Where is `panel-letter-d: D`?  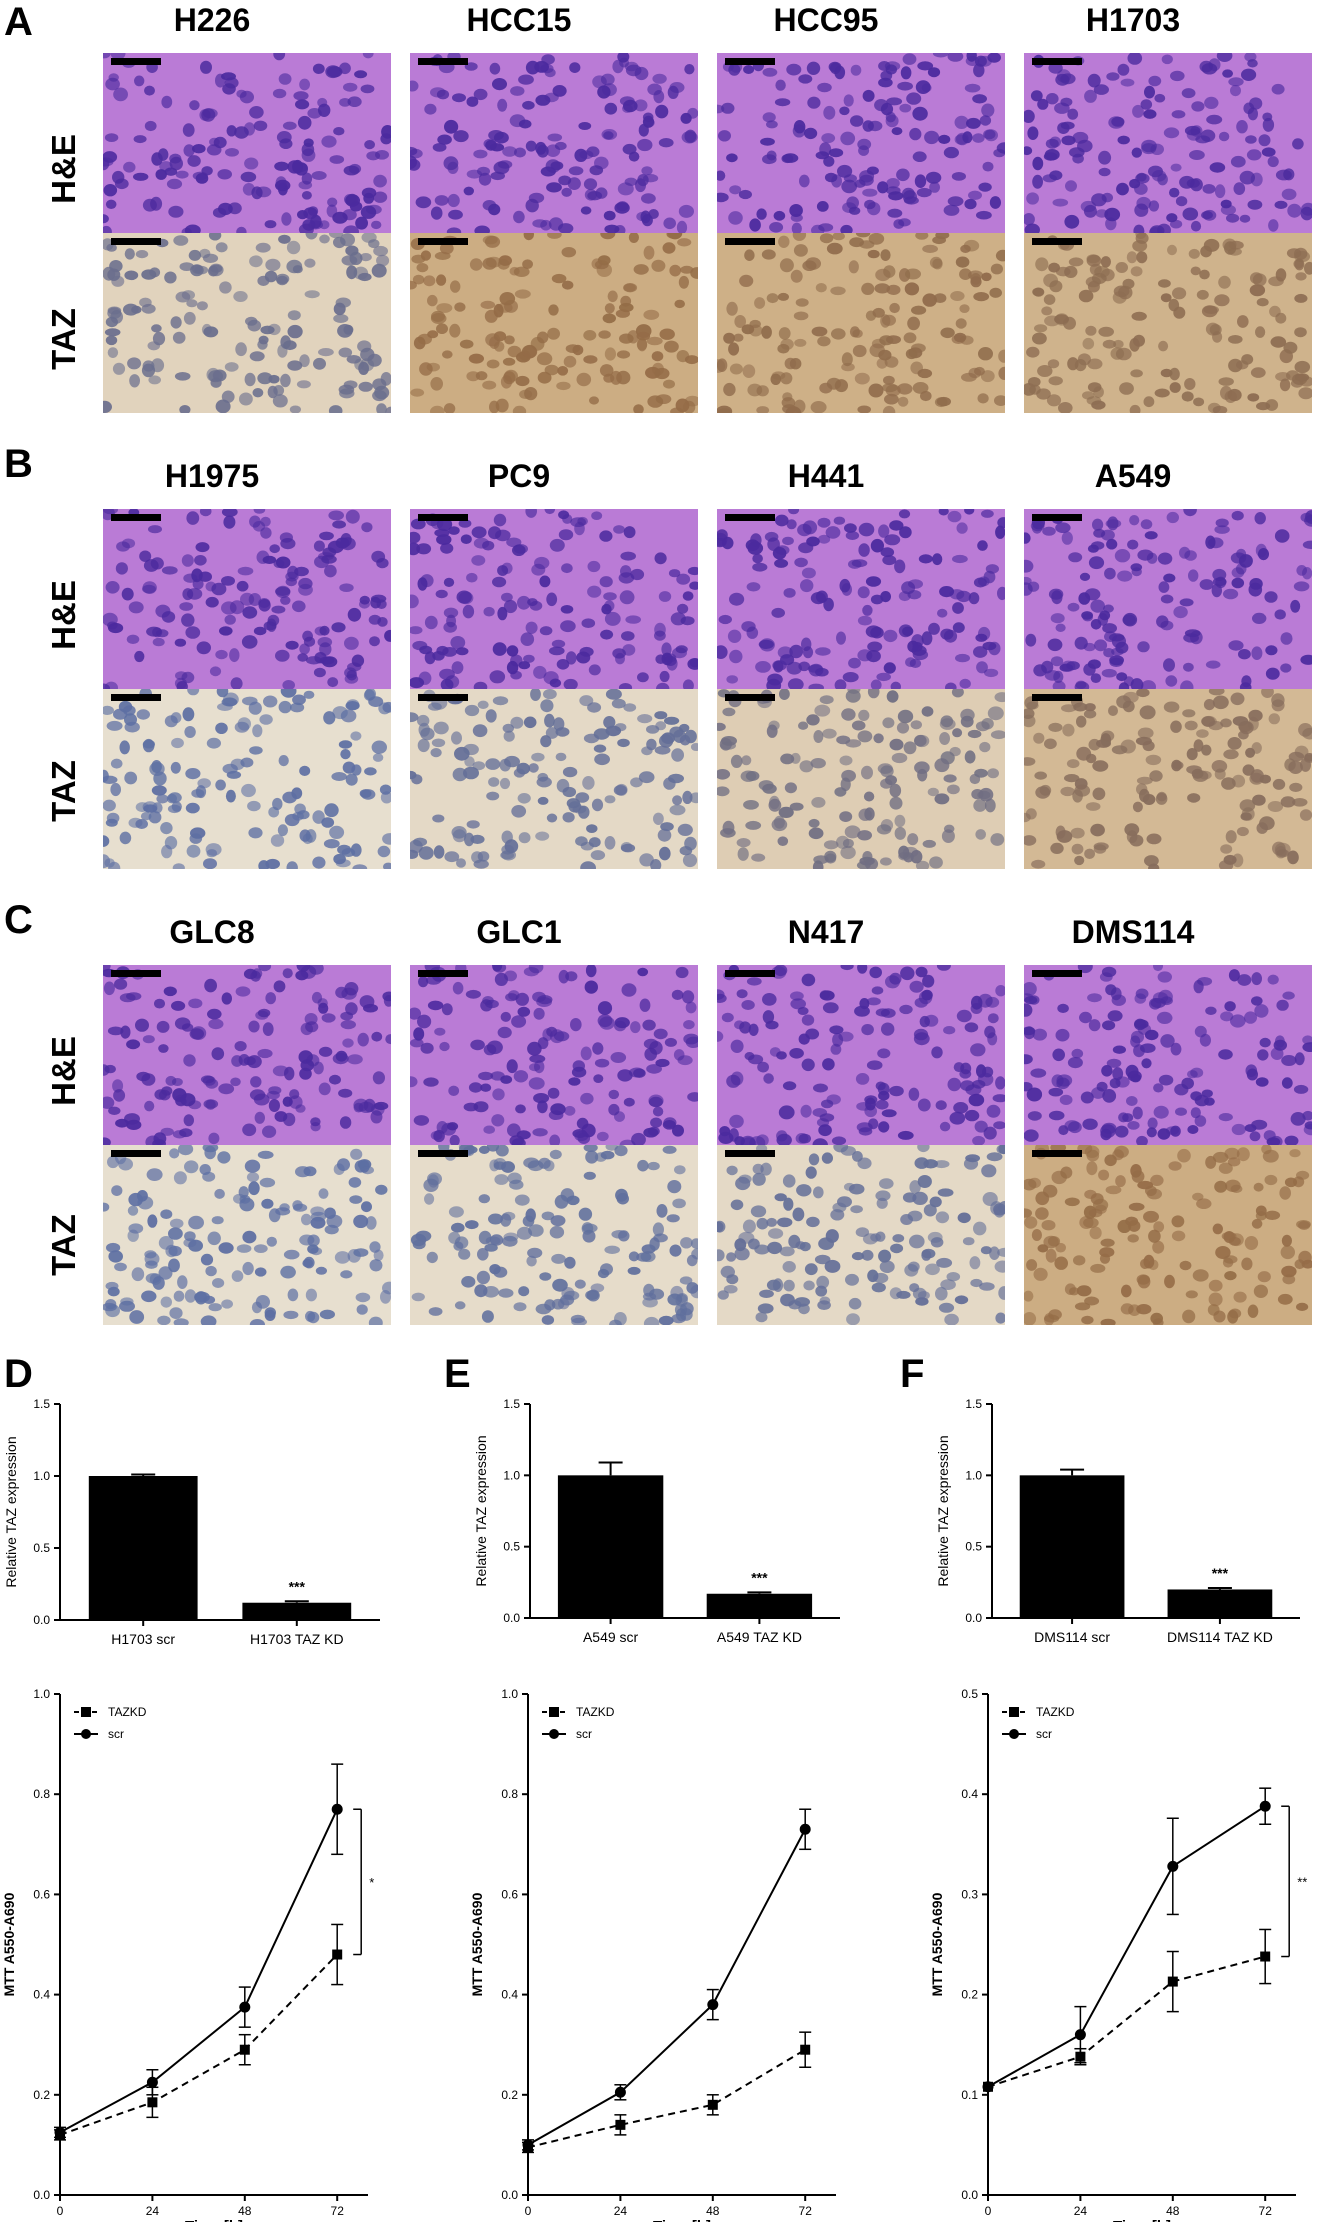
panel-letter-d: D is located at coordinates (18, 1374).